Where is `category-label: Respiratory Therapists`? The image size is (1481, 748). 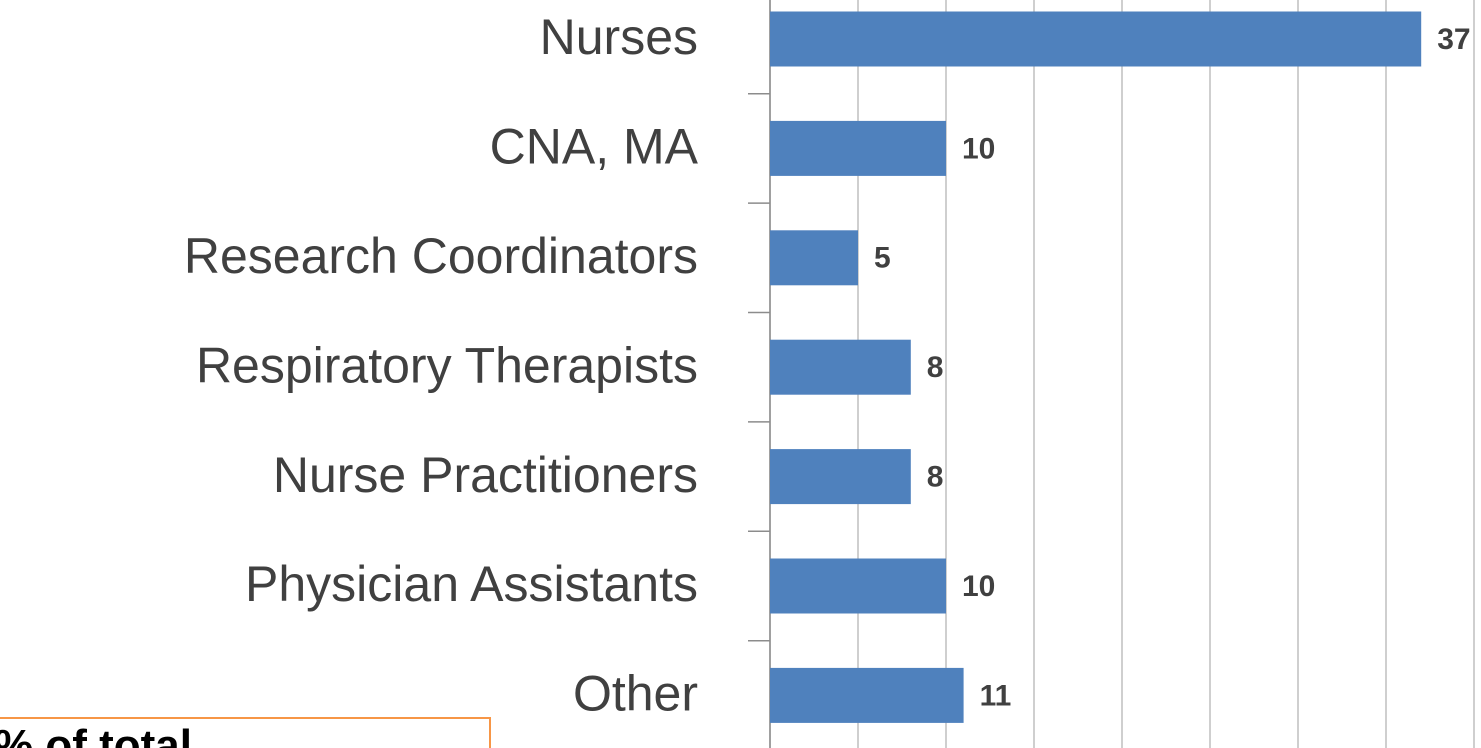
category-label: Respiratory Therapists is located at coordinates (447, 365).